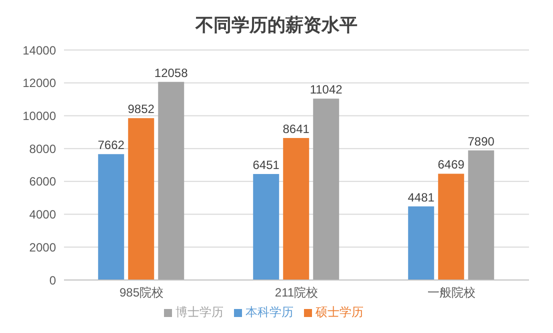 Image resolution: width=553 pixels, height=333 pixels. Describe the element at coordinates (296, 293) in the screenshot. I see `x-tick-label: 211院校` at that location.